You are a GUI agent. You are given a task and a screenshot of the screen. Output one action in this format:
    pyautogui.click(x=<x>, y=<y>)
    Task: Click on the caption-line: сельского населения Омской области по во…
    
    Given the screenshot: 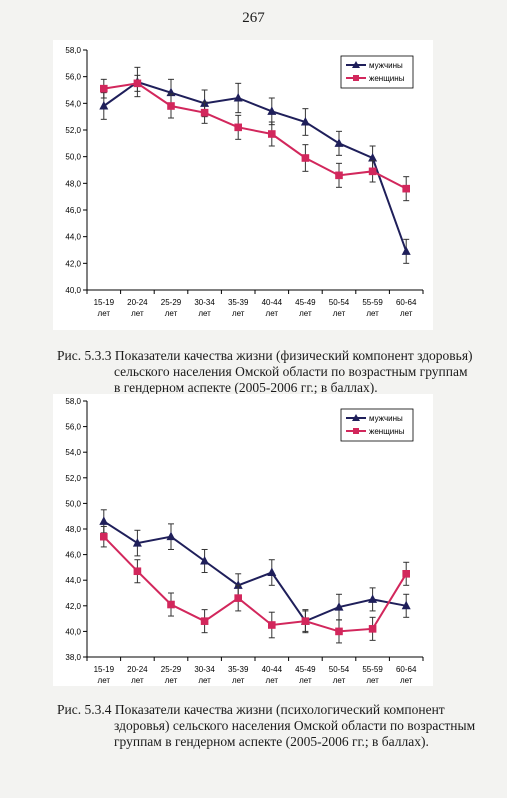 What is the action you would take?
    pyautogui.click(x=291, y=371)
    